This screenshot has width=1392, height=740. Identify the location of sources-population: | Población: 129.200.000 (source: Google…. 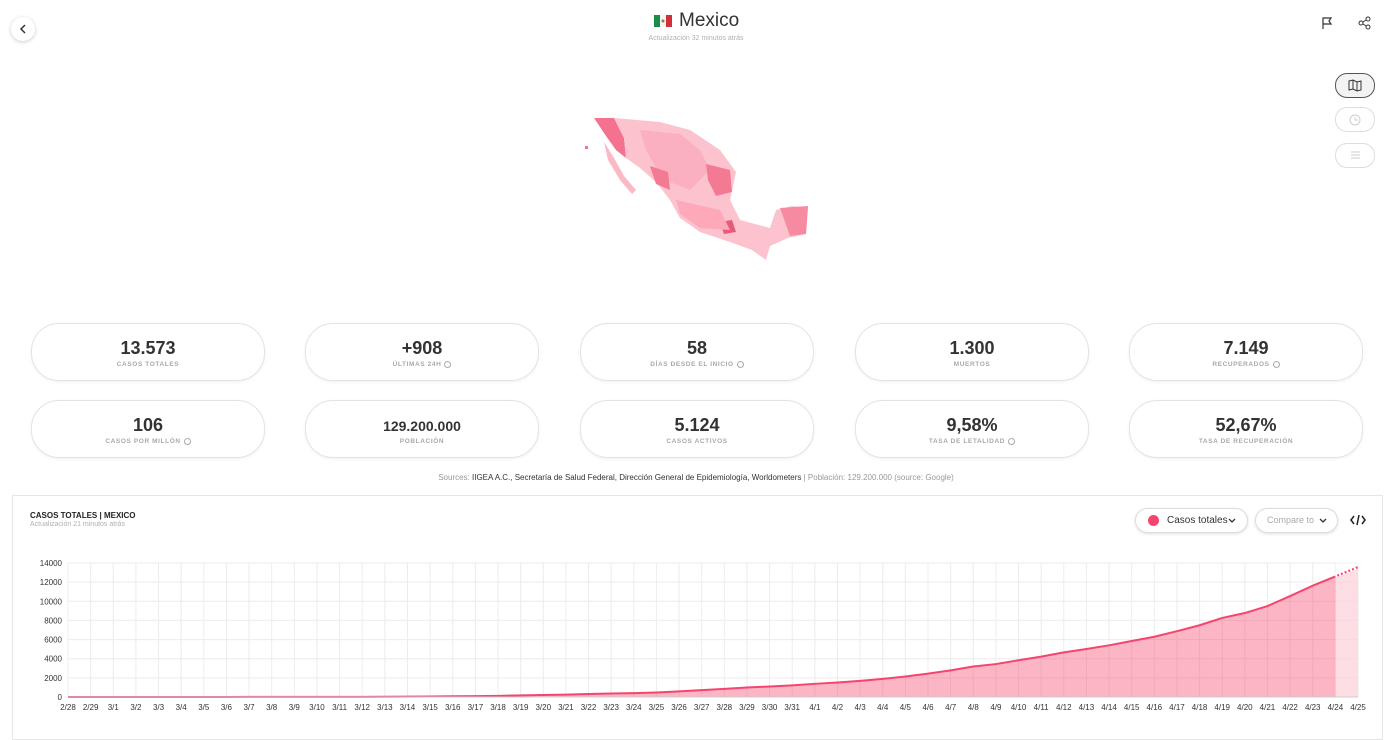
(878, 477).